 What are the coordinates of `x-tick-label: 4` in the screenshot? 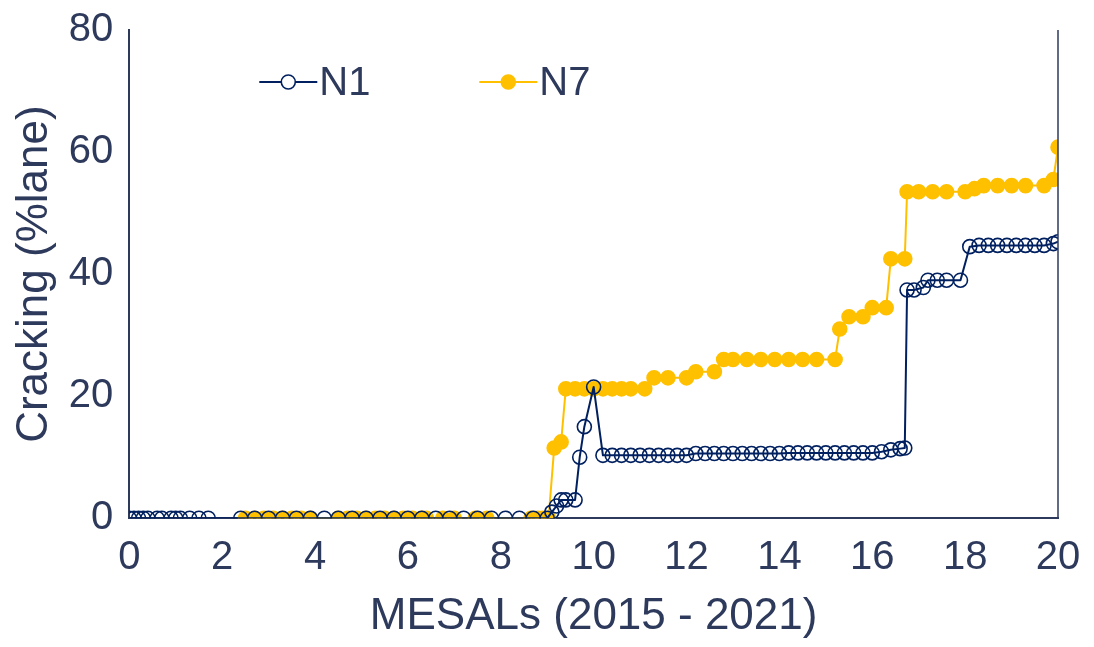 It's located at (315, 555).